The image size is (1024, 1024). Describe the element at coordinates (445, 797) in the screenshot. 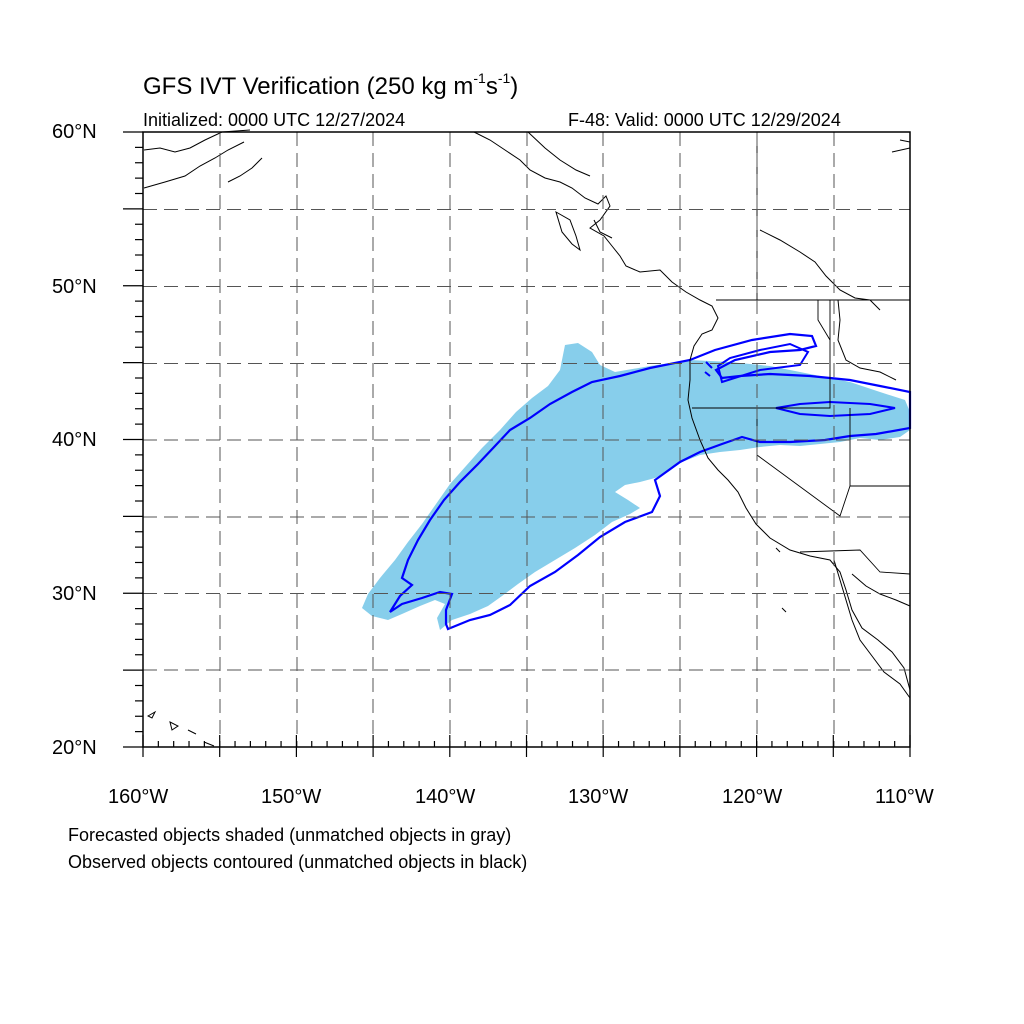

I see `lon-label-140w: 140°W` at that location.